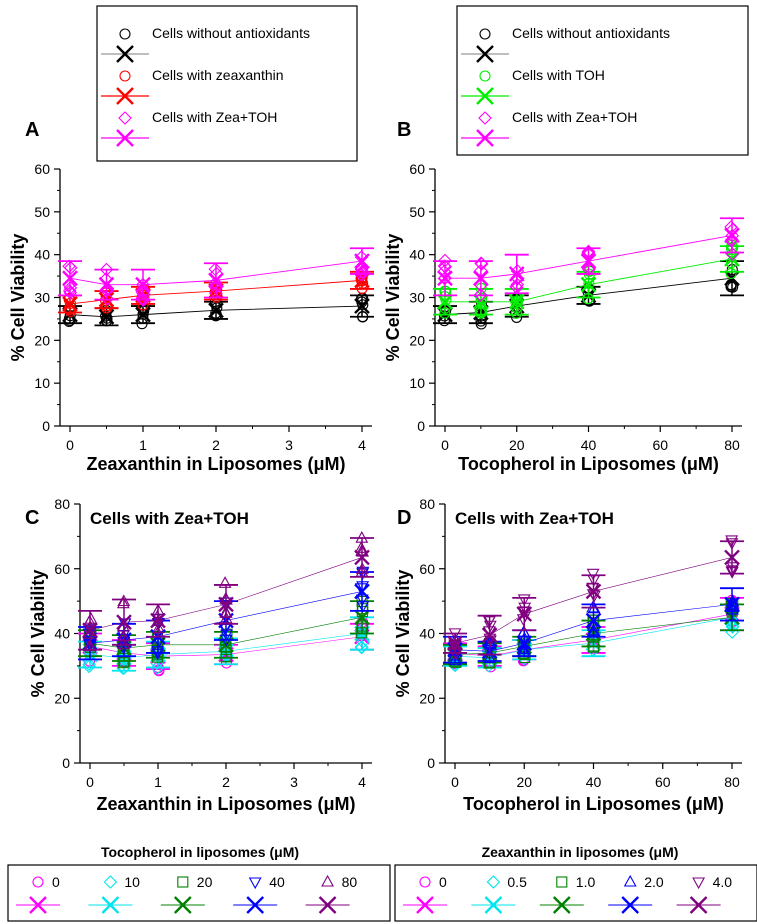  I want to click on legend-label: 4.0, so click(723, 882).